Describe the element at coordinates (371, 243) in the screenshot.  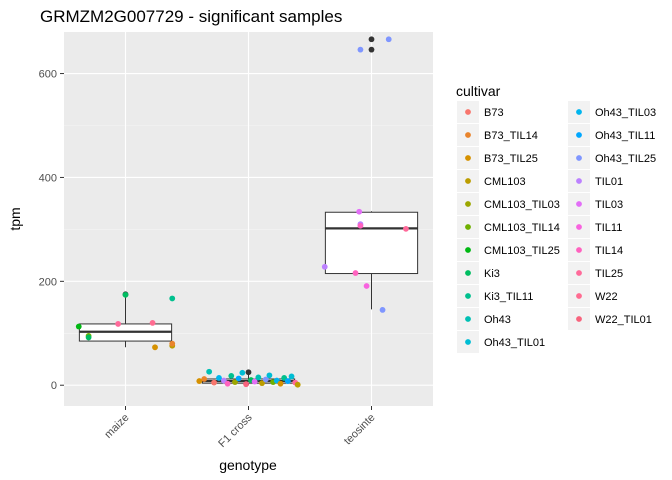
I see `box-iqr` at that location.